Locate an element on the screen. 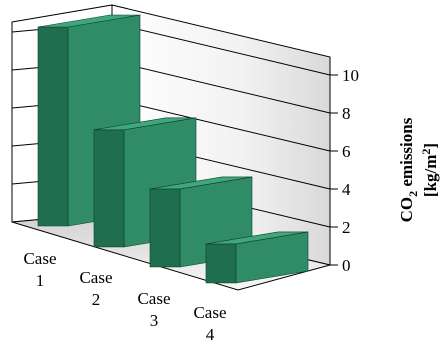 Image resolution: width=448 pixels, height=344 pixels. category-label-1: Case is located at coordinates (39, 258).